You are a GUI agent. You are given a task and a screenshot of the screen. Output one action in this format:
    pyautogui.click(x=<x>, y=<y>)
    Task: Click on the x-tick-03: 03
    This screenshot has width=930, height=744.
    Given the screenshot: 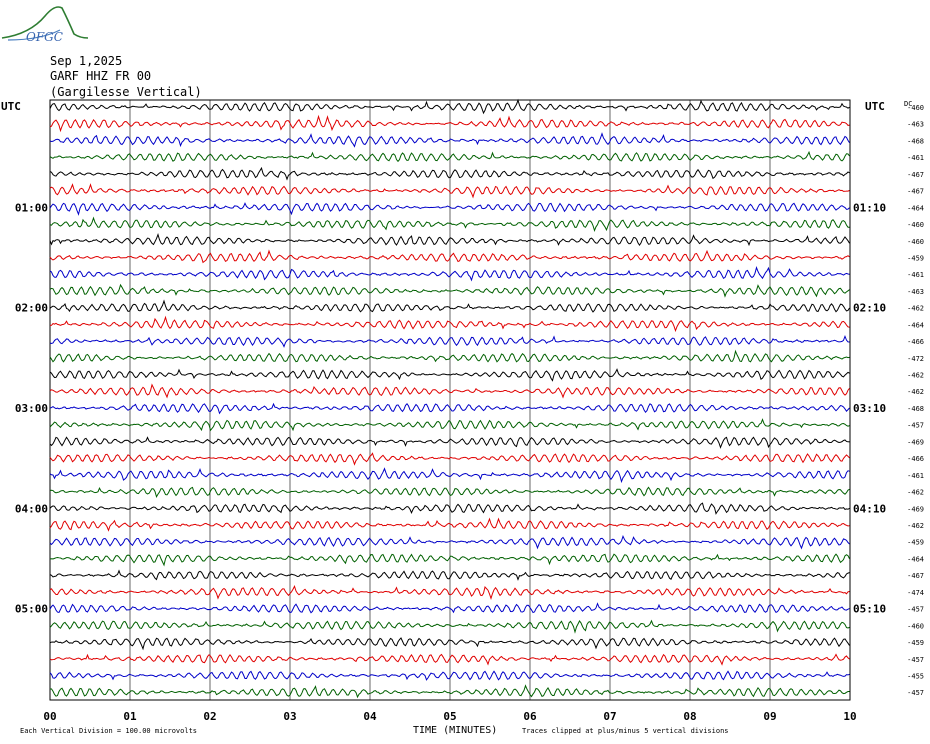 What is the action you would take?
    pyautogui.click(x=289, y=716)
    